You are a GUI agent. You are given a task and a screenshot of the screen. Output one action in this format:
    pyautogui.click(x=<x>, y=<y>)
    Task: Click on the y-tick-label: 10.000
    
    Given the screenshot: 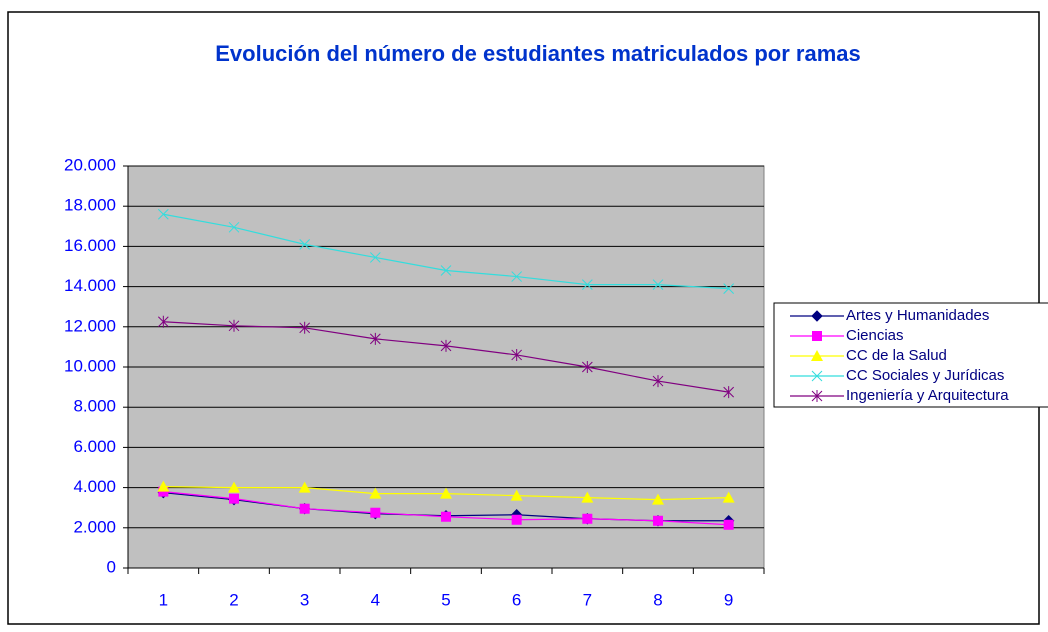 What is the action you would take?
    pyautogui.click(x=90, y=365)
    